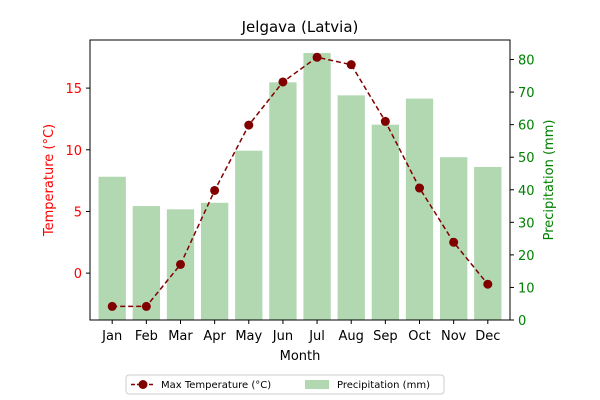 This screenshot has width=600, height=400. What do you see at coordinates (283, 201) in the screenshot?
I see `precip-bar-jun` at bounding box center [283, 201].